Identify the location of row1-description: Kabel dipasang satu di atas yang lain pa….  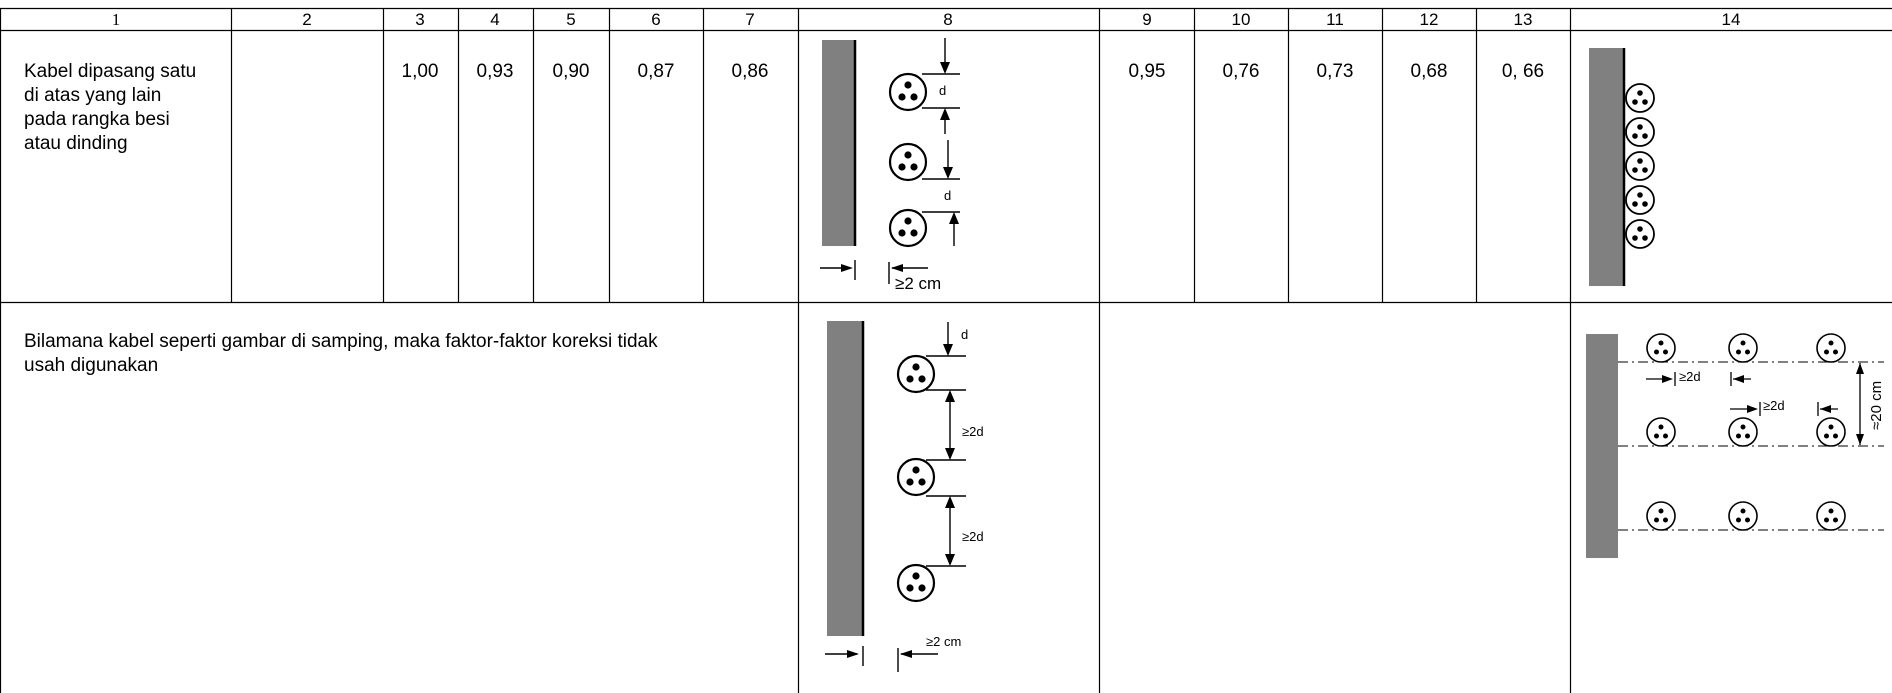
(110, 107).